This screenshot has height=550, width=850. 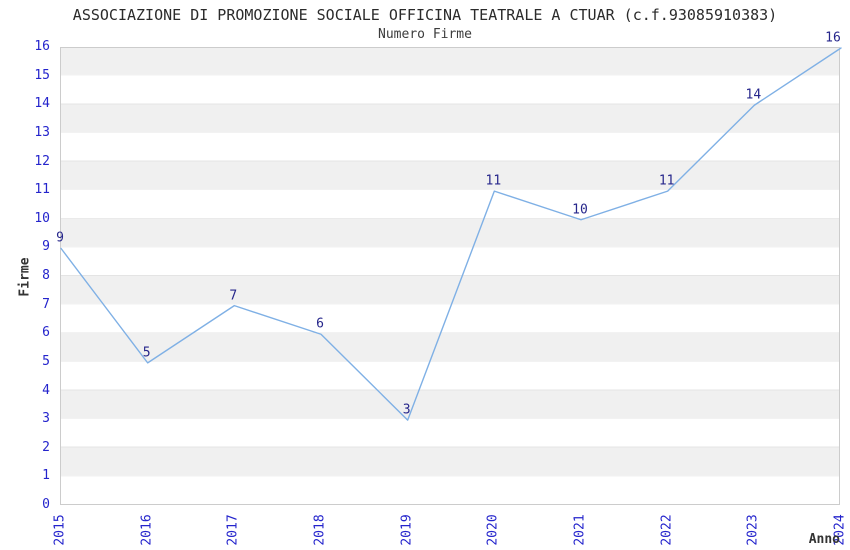 What do you see at coordinates (46, 504) in the screenshot?
I see `y-tick-label: 0` at bounding box center [46, 504].